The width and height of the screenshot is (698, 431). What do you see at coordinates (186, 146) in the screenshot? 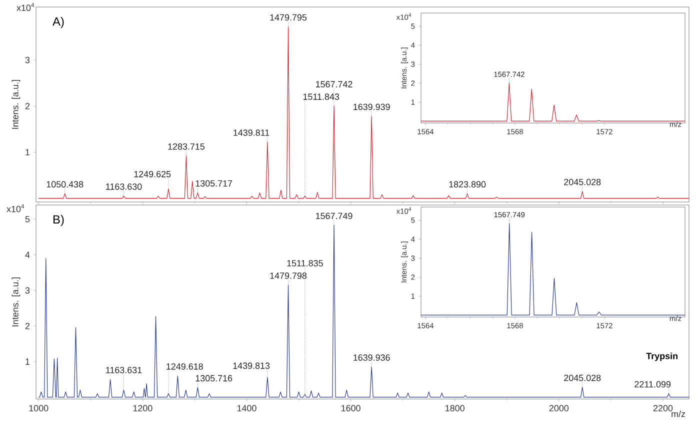
I see `annotation: 1283.715` at bounding box center [186, 146].